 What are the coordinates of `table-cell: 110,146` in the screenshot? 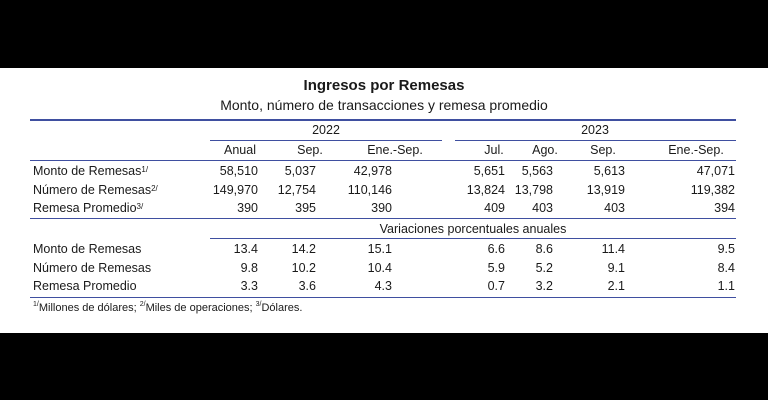 It's located at (369, 190).